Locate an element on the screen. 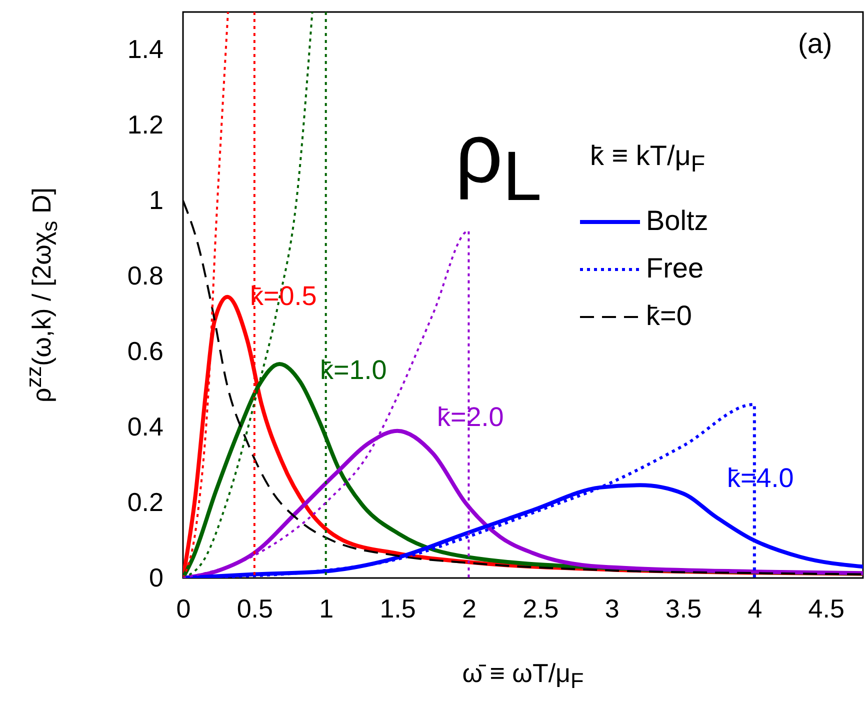 The height and width of the screenshot is (703, 865). annotation: k̄=4.0 is located at coordinates (760, 478).